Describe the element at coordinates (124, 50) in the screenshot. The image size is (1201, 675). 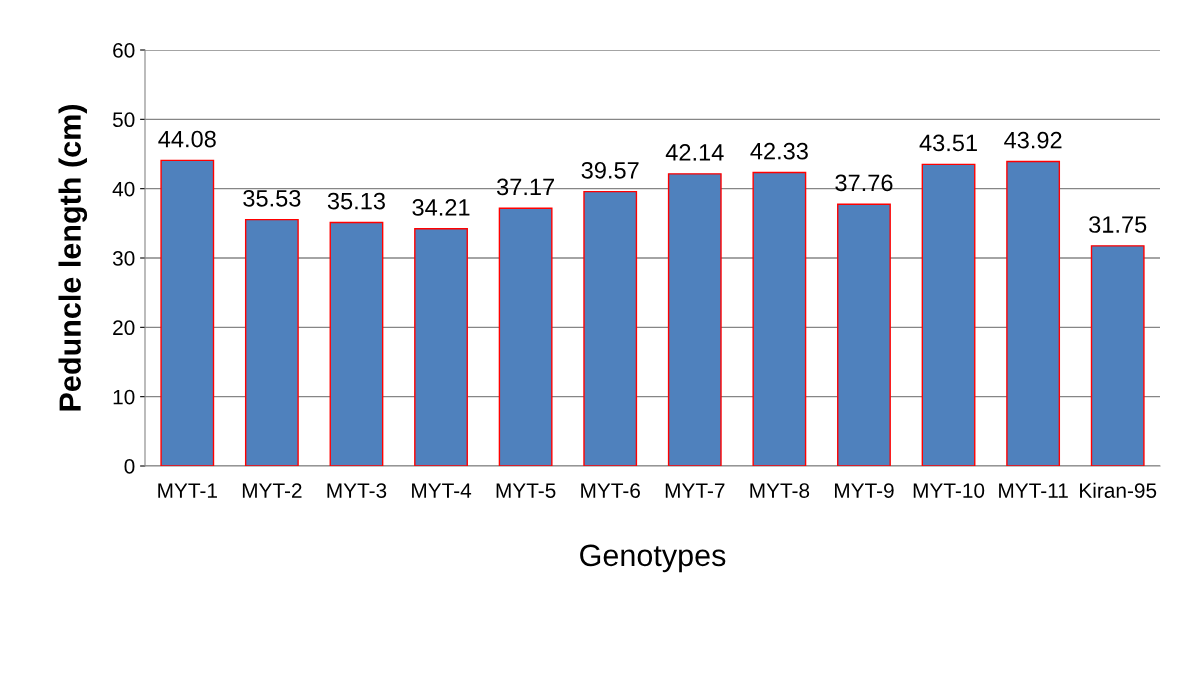
I see `y-tick-label: 60` at that location.